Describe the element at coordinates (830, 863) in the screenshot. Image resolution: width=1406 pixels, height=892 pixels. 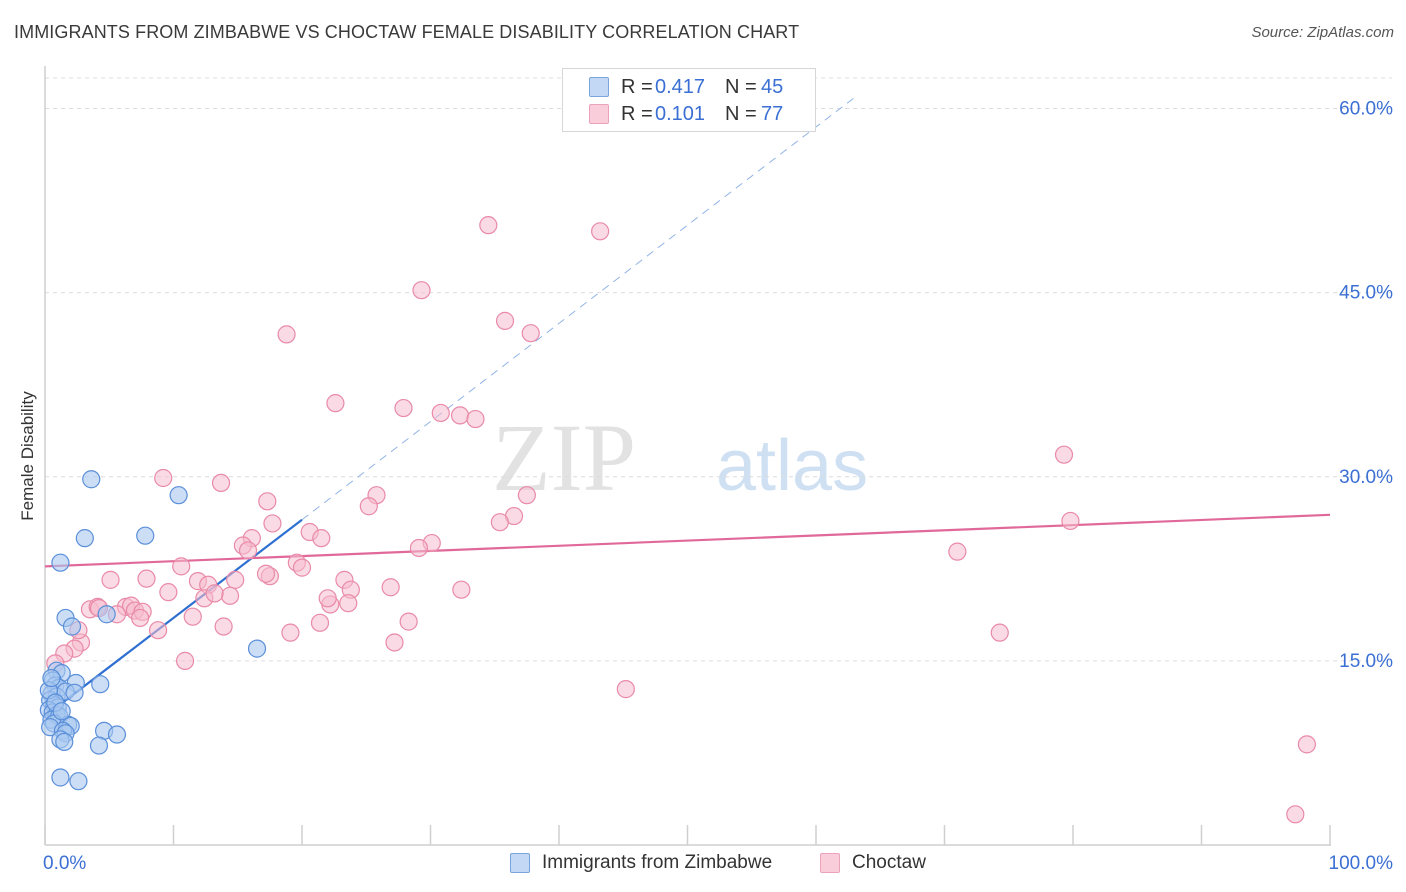
I see `bottom-legend-swatch-pink` at that location.